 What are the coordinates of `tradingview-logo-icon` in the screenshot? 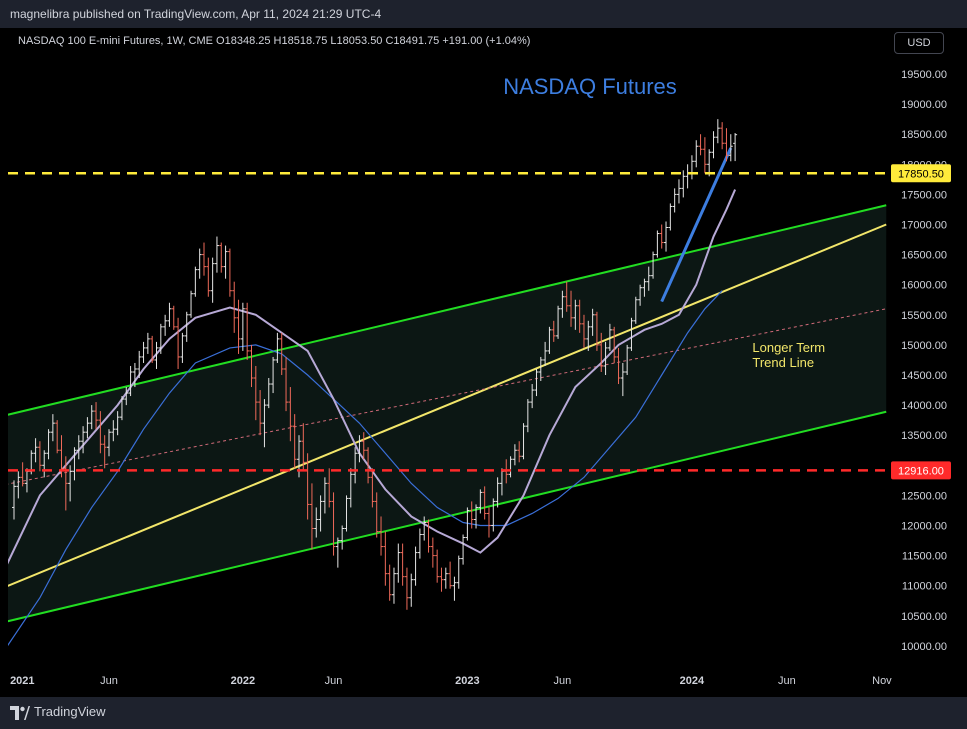 It's located at (20, 713).